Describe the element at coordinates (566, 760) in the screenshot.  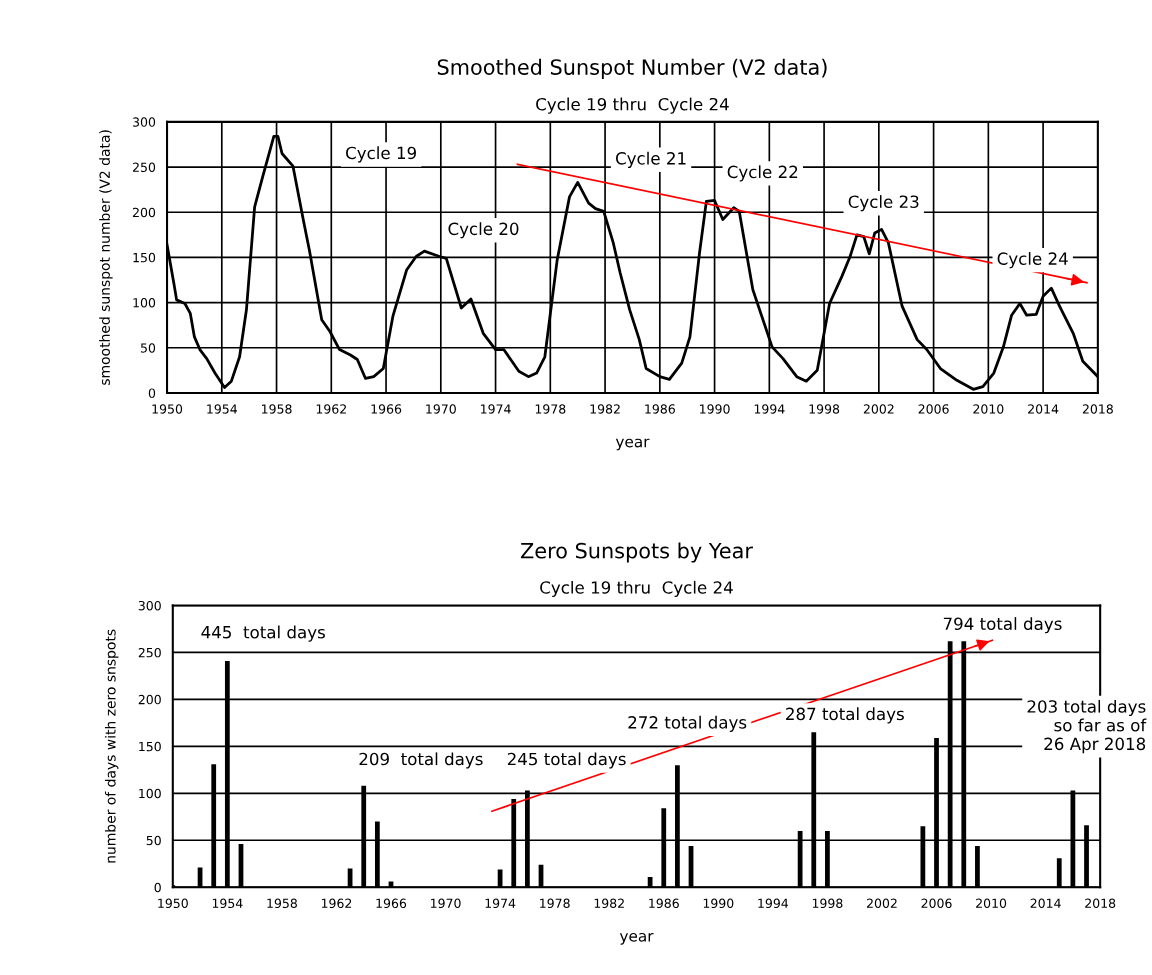
I see `annotation: 245 total days` at that location.